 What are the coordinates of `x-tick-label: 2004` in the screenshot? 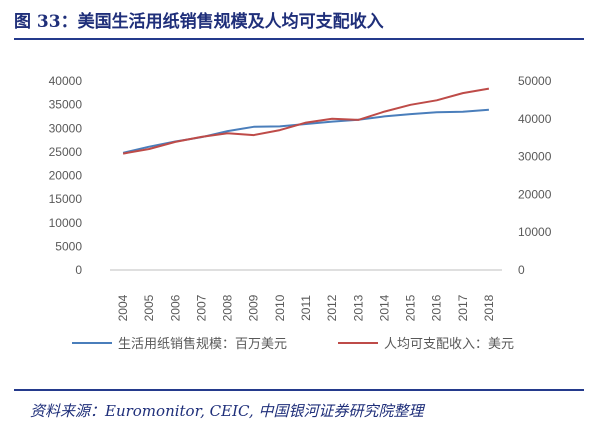 It's located at (123, 307).